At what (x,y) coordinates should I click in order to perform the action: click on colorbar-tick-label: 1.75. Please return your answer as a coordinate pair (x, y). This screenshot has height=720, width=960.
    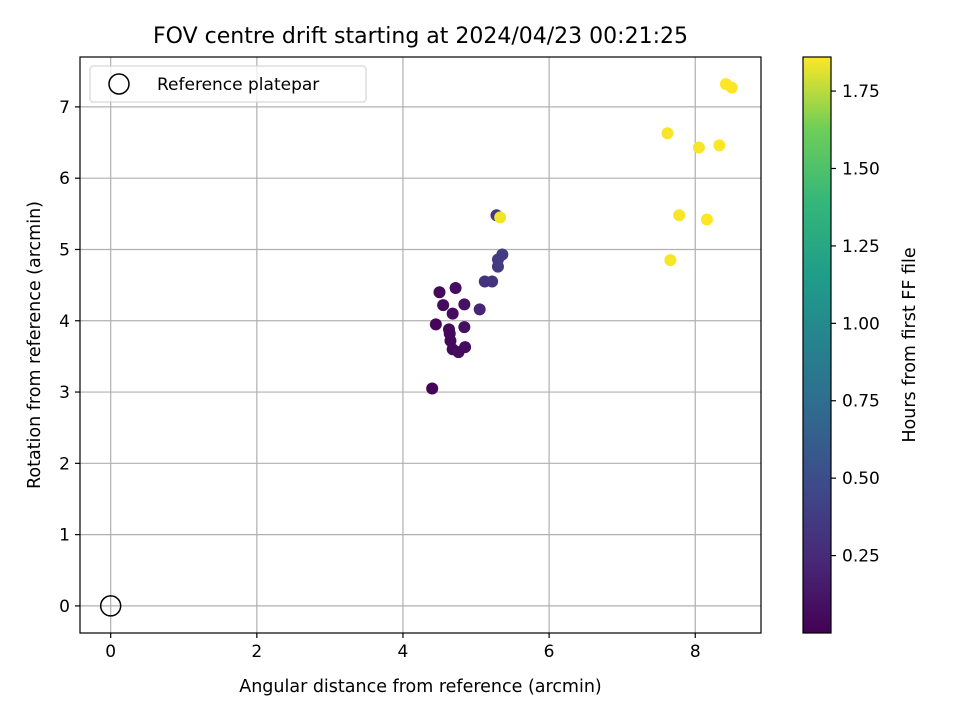
    Looking at the image, I should click on (861, 92).